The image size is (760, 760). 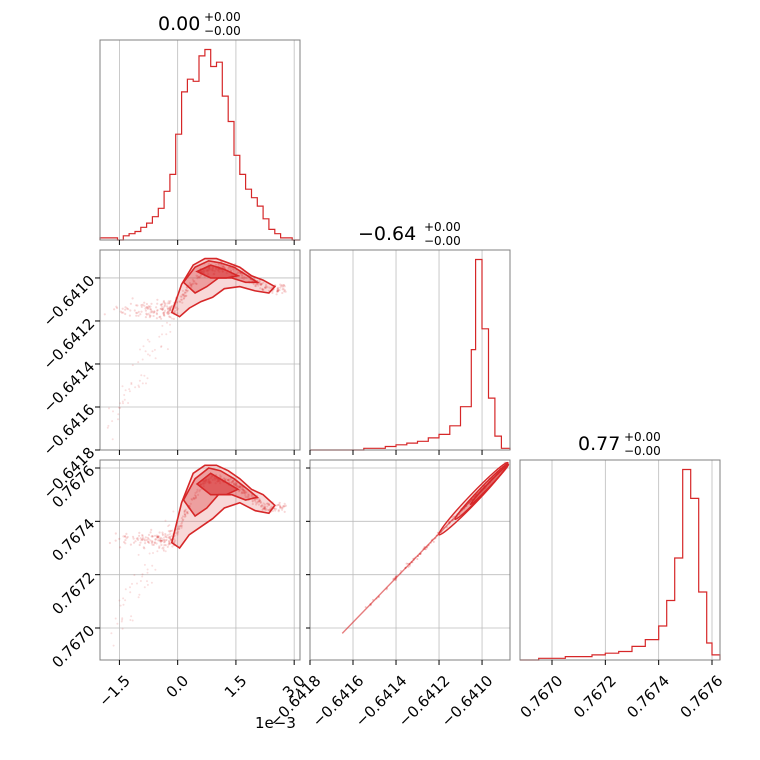 What do you see at coordinates (74, 647) in the screenshot?
I see `y-tick-label: 0.7670` at bounding box center [74, 647].